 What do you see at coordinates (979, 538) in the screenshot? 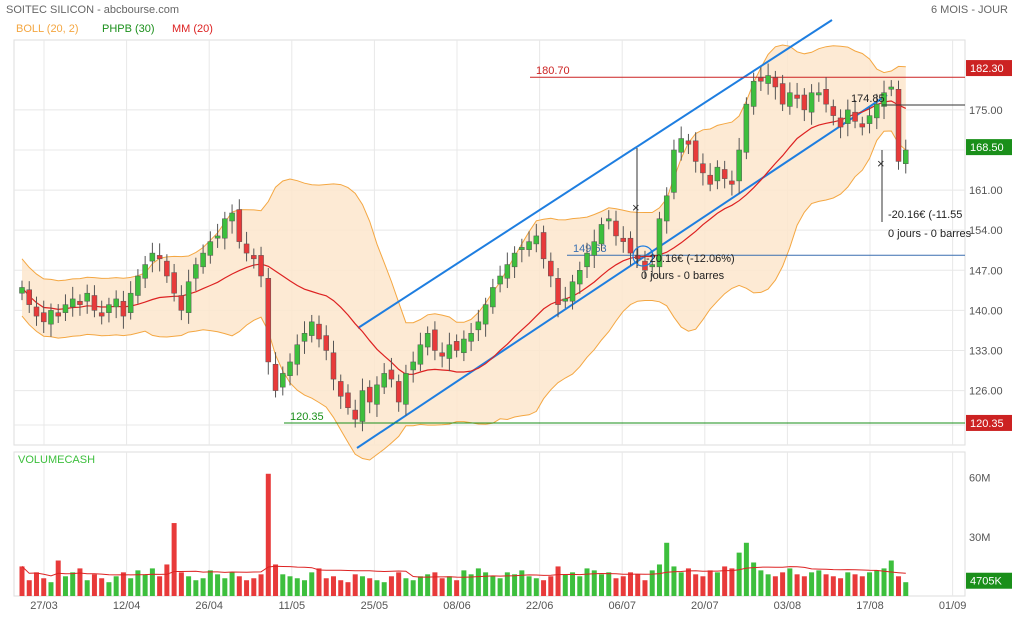
I see `volume-tick-label: 30M` at bounding box center [979, 538].